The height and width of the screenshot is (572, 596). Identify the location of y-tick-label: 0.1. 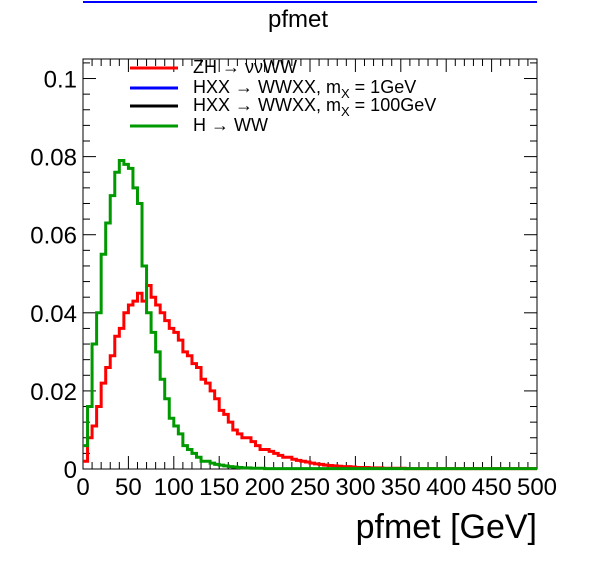
(60, 80).